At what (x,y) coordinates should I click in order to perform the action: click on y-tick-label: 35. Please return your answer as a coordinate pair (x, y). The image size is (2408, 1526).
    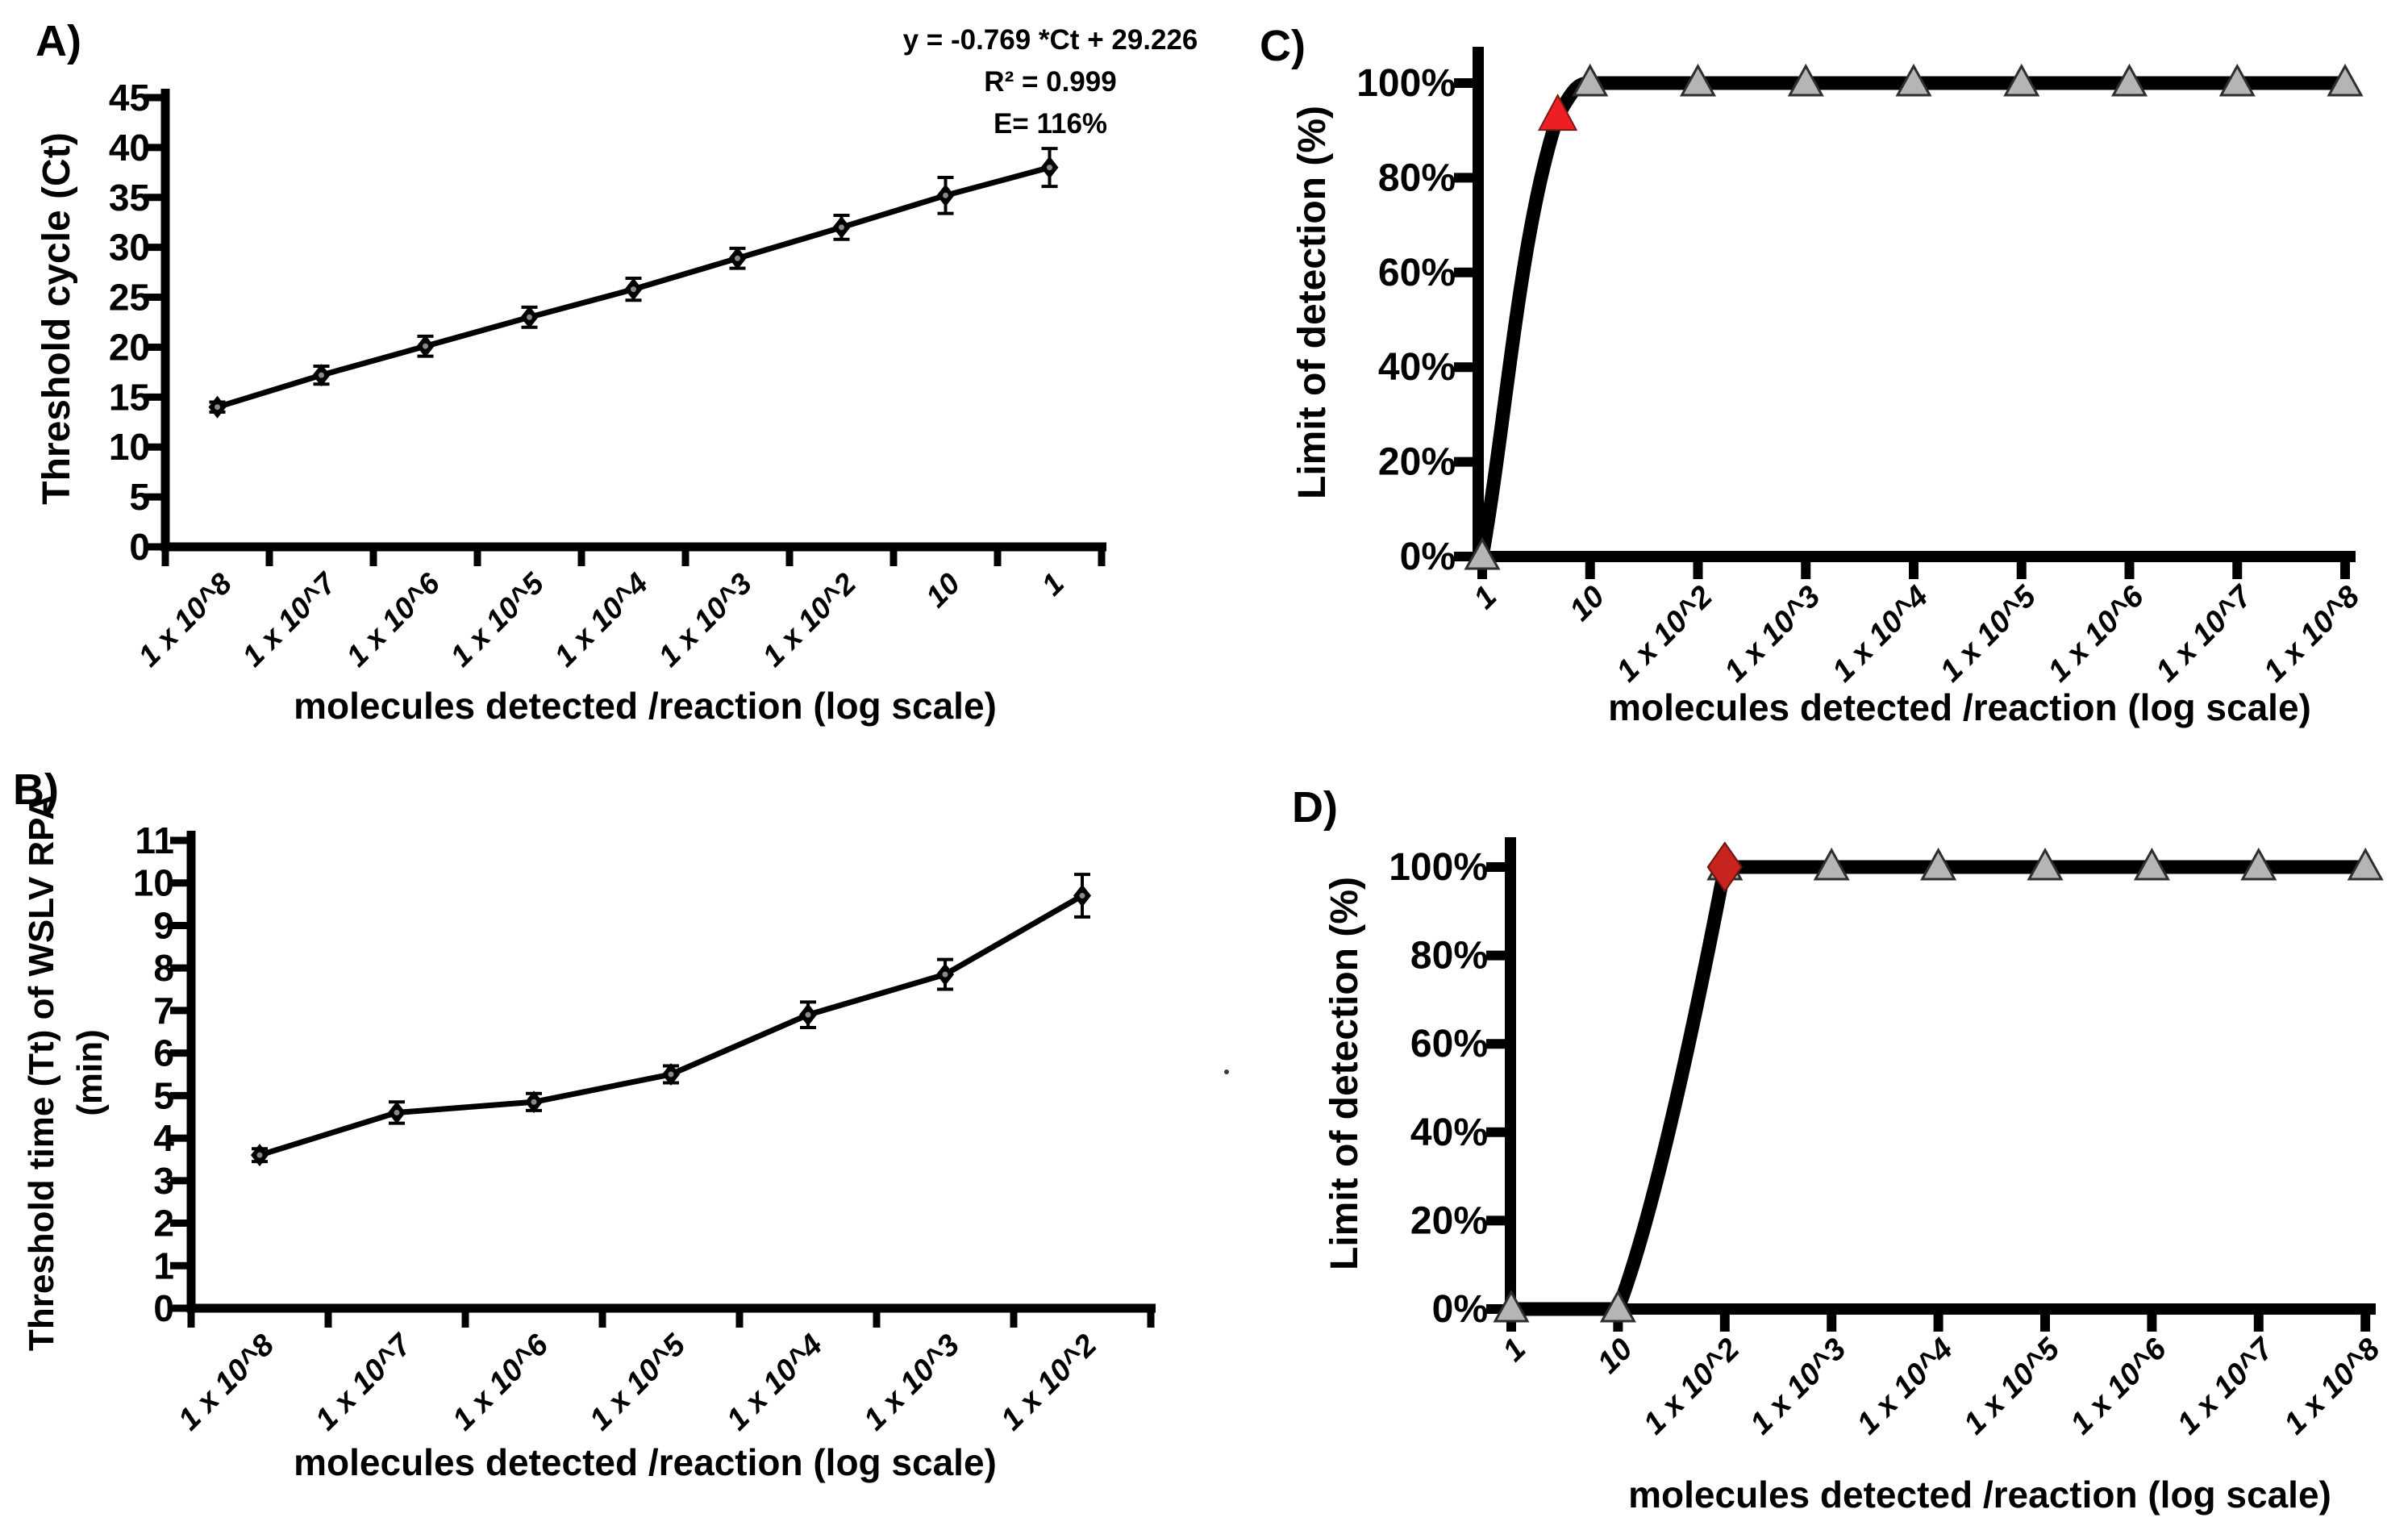
    Looking at the image, I should click on (129, 198).